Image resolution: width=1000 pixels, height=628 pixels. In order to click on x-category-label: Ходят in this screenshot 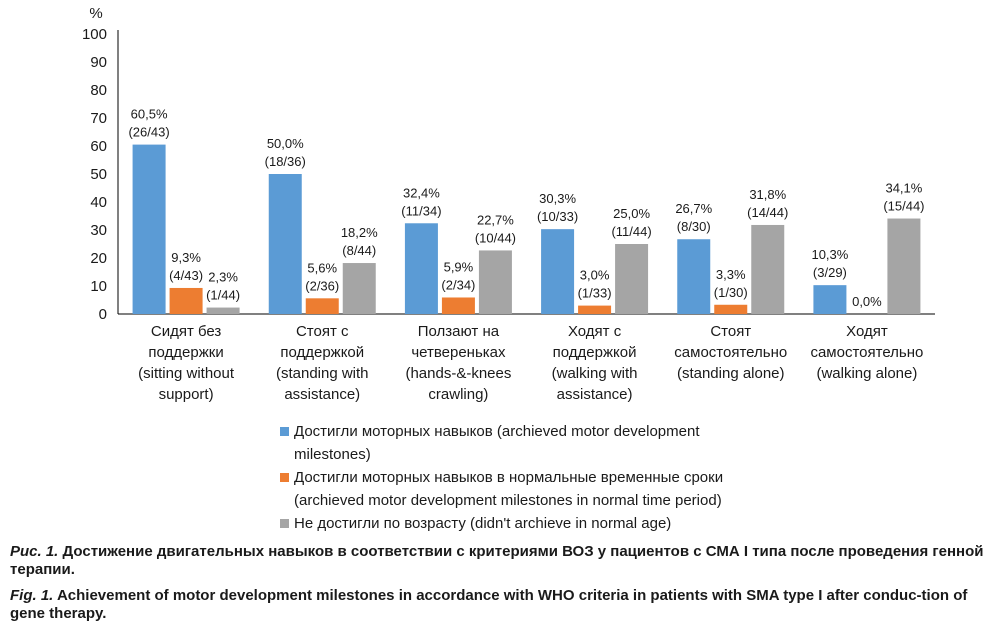, I will do `click(867, 331)`.